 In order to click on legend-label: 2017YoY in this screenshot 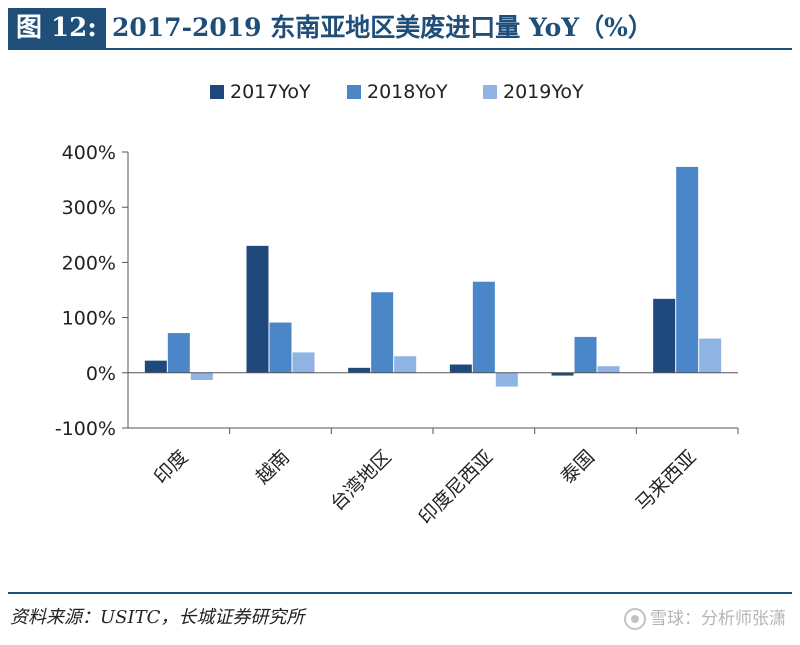, I will do `click(270, 92)`.